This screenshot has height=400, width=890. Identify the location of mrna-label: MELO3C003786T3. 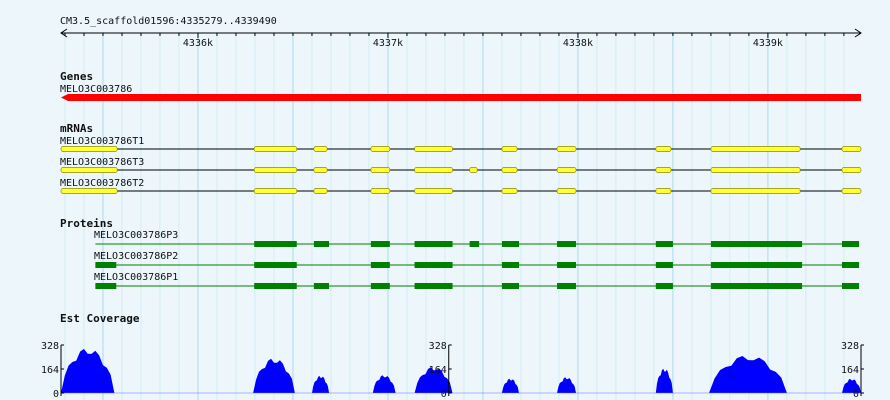
(102, 162).